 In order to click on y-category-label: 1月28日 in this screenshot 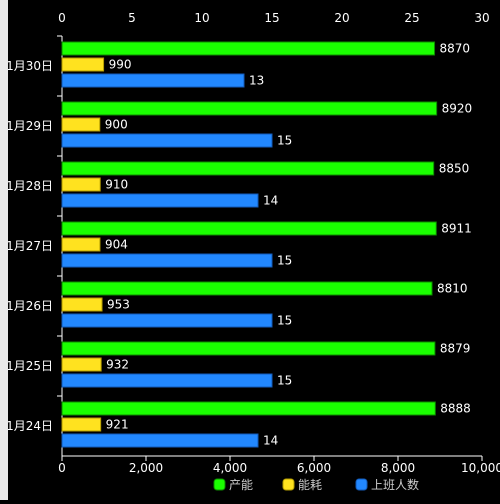, I will do `click(29, 186)`.